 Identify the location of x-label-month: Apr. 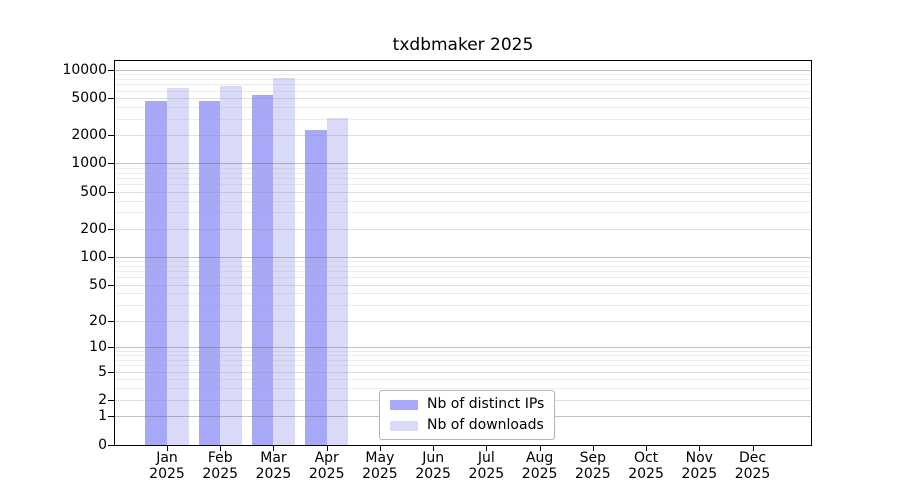
(326, 458).